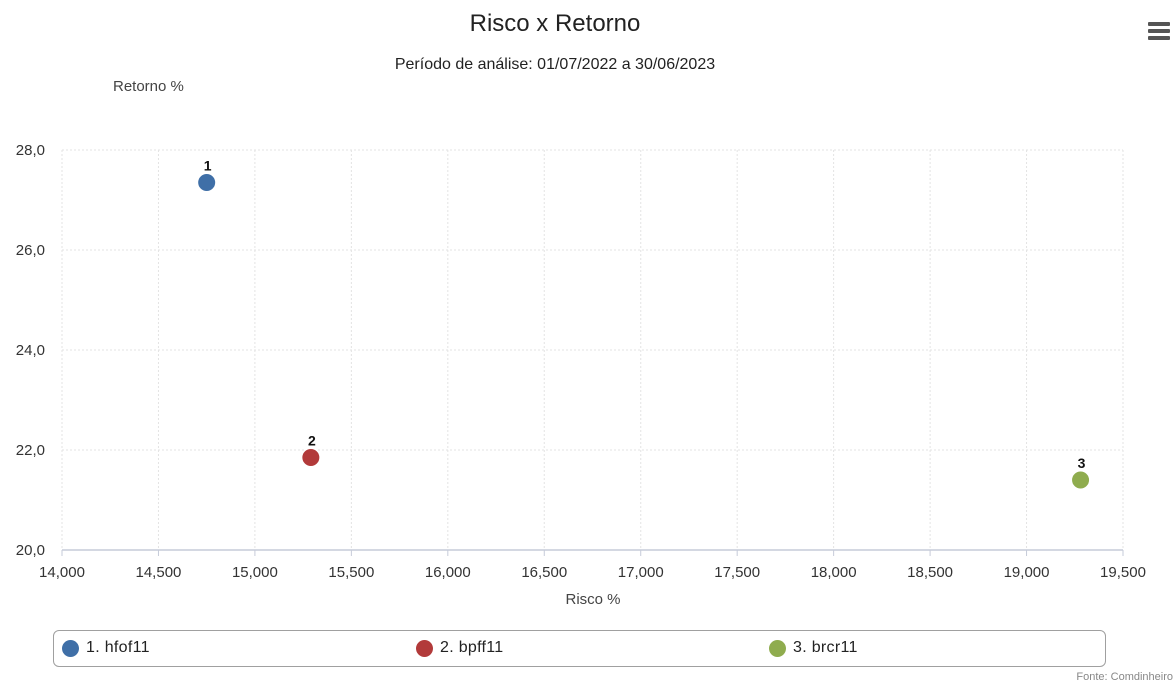 The height and width of the screenshot is (684, 1175). I want to click on y-tick-label: 26,0, so click(30, 250).